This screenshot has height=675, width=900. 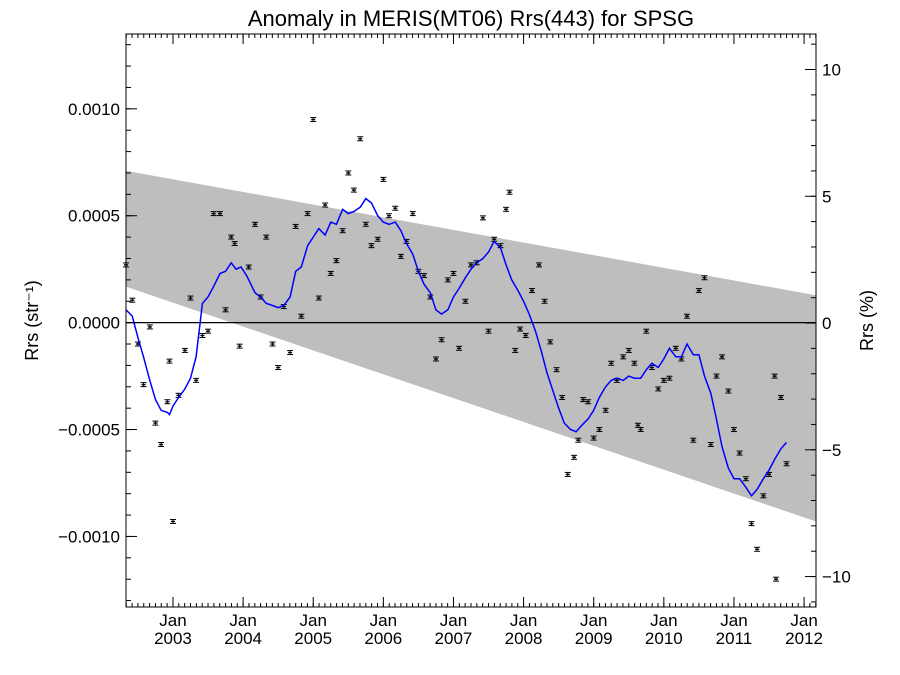 What do you see at coordinates (836, 577) in the screenshot?
I see `y-right-tick-label: −10` at bounding box center [836, 577].